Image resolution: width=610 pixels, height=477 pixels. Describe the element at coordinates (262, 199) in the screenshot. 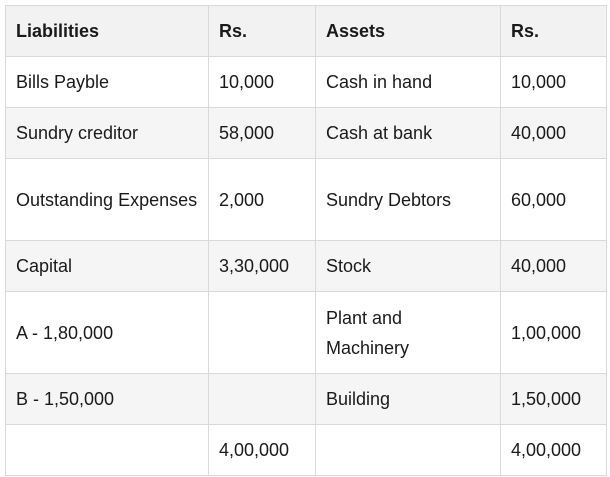

I see `table-cell: 2,000` at that location.